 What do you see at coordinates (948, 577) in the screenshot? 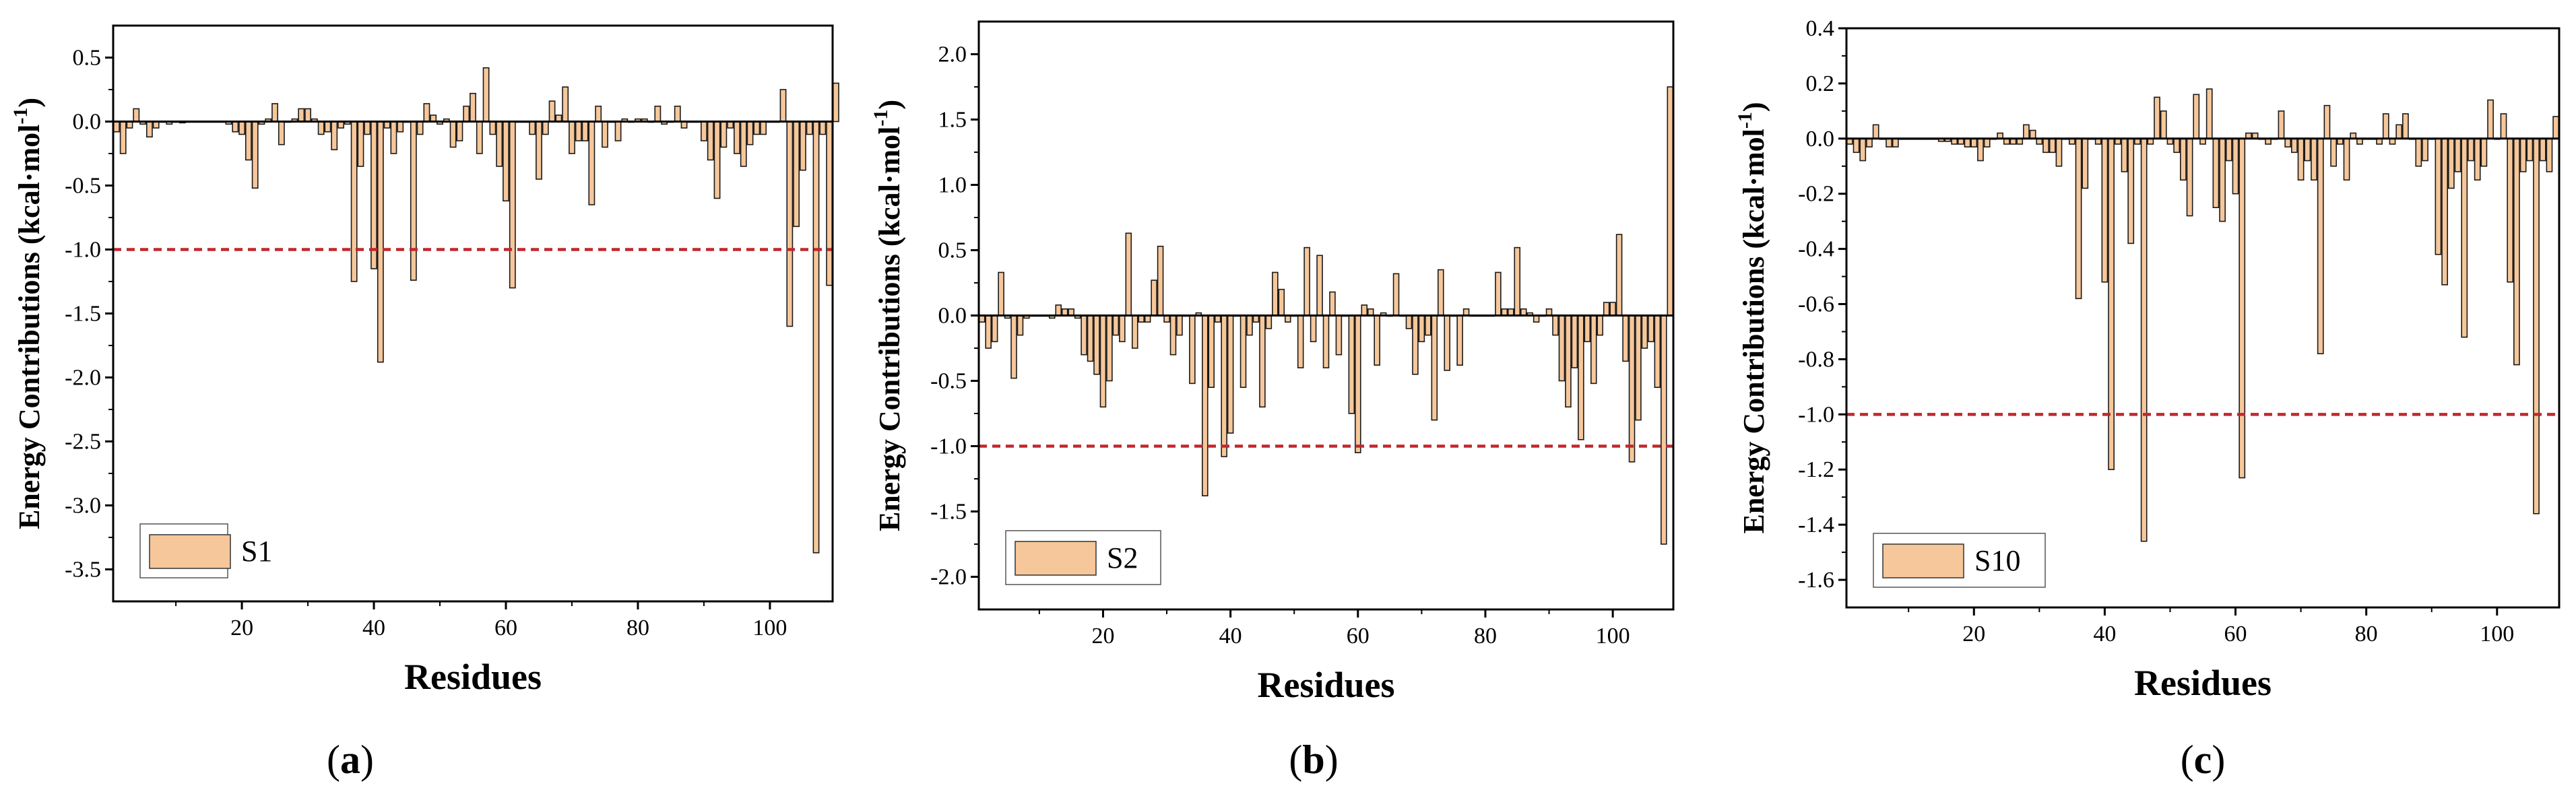
I see `y-tick-label: -2.0` at bounding box center [948, 577].